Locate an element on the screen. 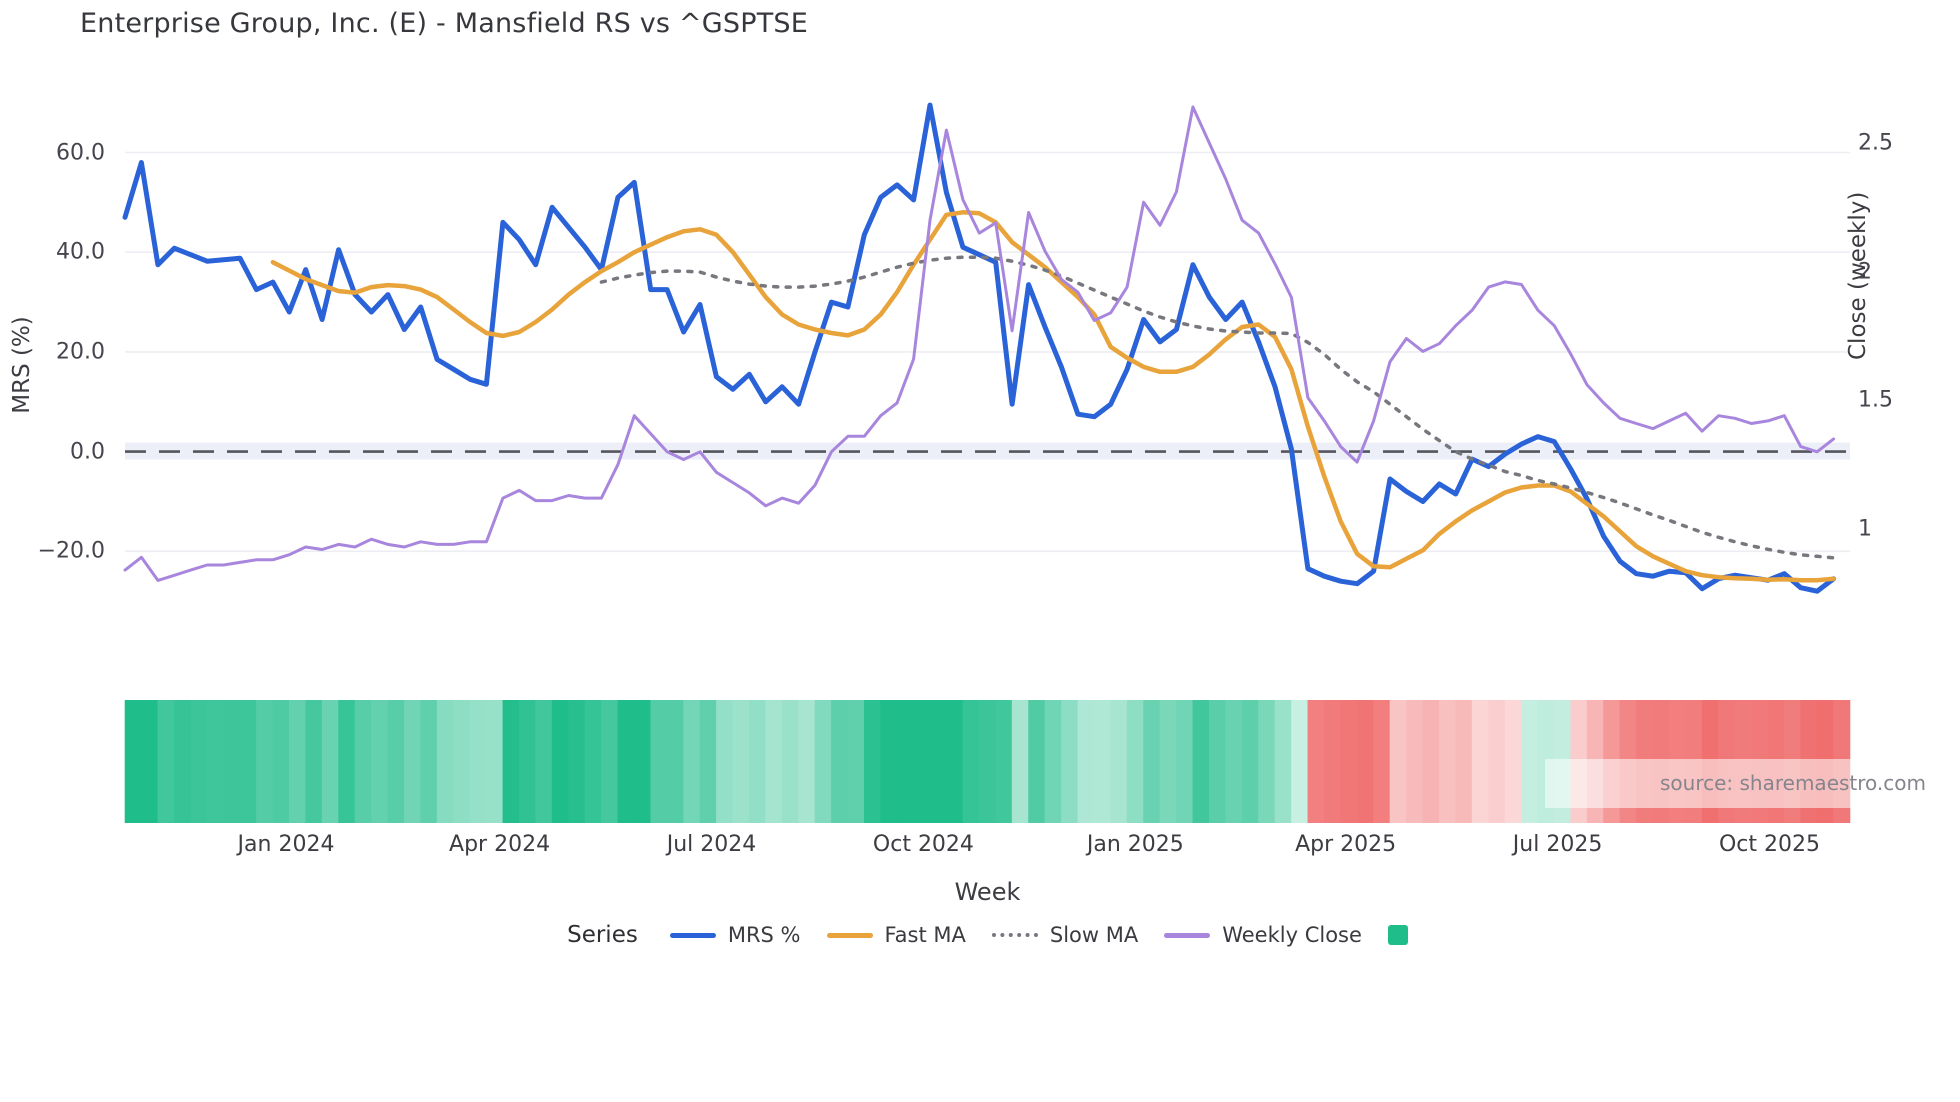  legend-item-fast-ma: Fast MA is located at coordinates (896, 935).